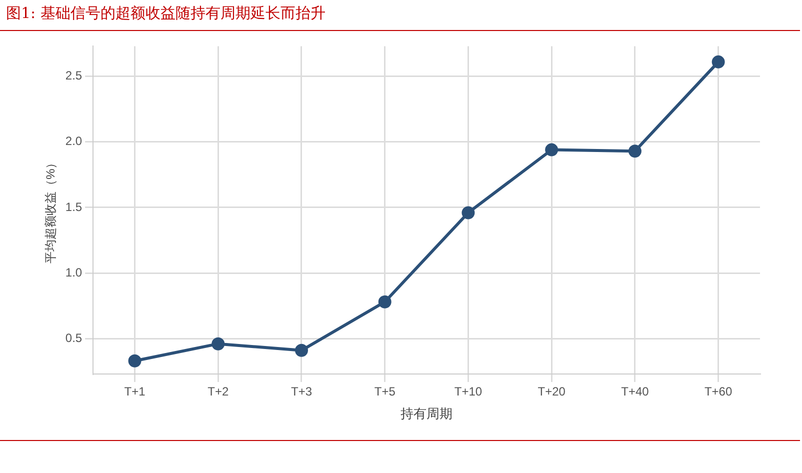 This screenshot has width=802, height=473. What do you see at coordinates (73, 337) in the screenshot?
I see `y-tick-label: 0.5` at bounding box center [73, 337].